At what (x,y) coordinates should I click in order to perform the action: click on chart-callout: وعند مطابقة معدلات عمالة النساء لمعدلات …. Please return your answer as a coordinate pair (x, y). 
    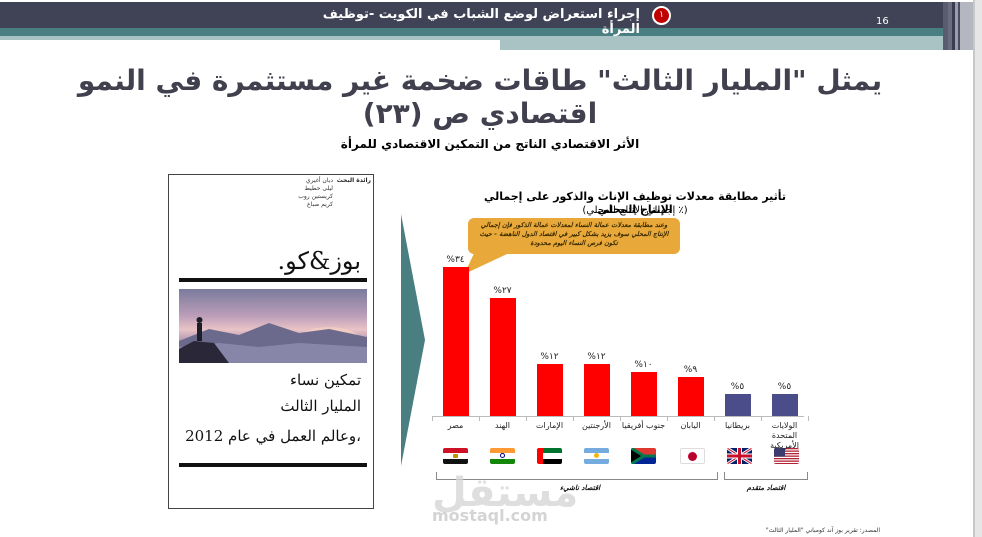
    Looking at the image, I should click on (574, 236).